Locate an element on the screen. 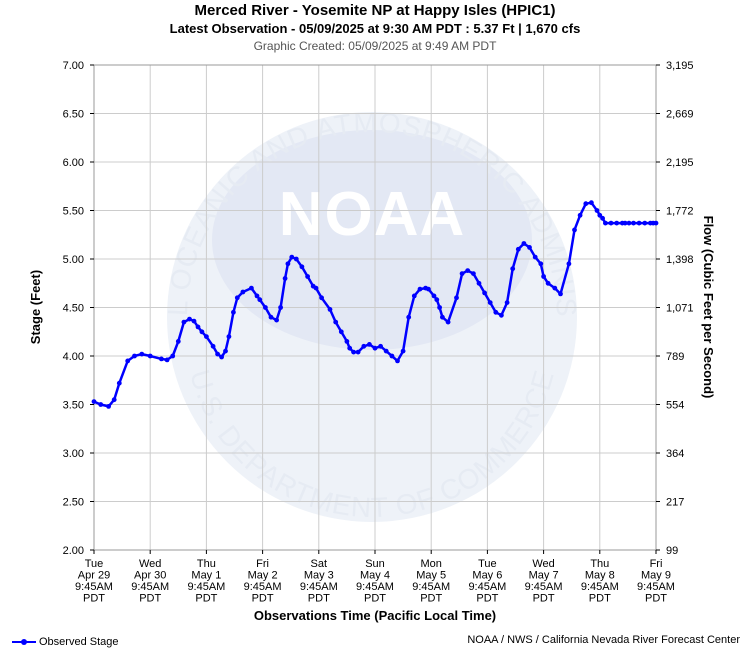 The image size is (750, 650). y-tick-label: 7.00 is located at coordinates (73, 66).